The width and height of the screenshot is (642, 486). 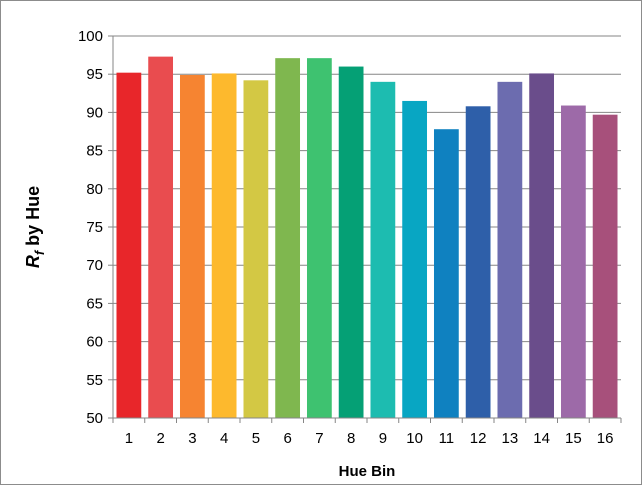 What do you see at coordinates (573, 438) in the screenshot?
I see `x-tick-label: 15` at bounding box center [573, 438].